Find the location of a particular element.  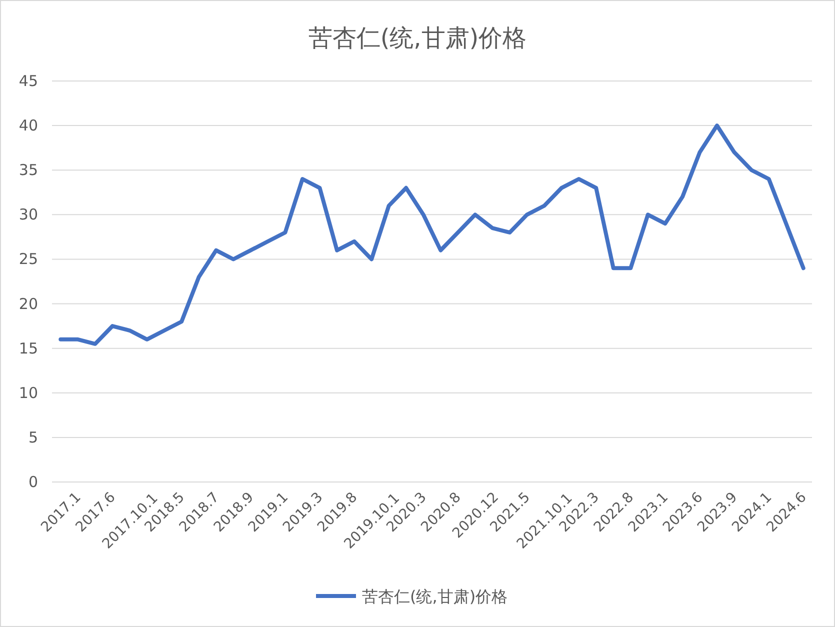

y-tick-label: 40 is located at coordinates (28, 125).